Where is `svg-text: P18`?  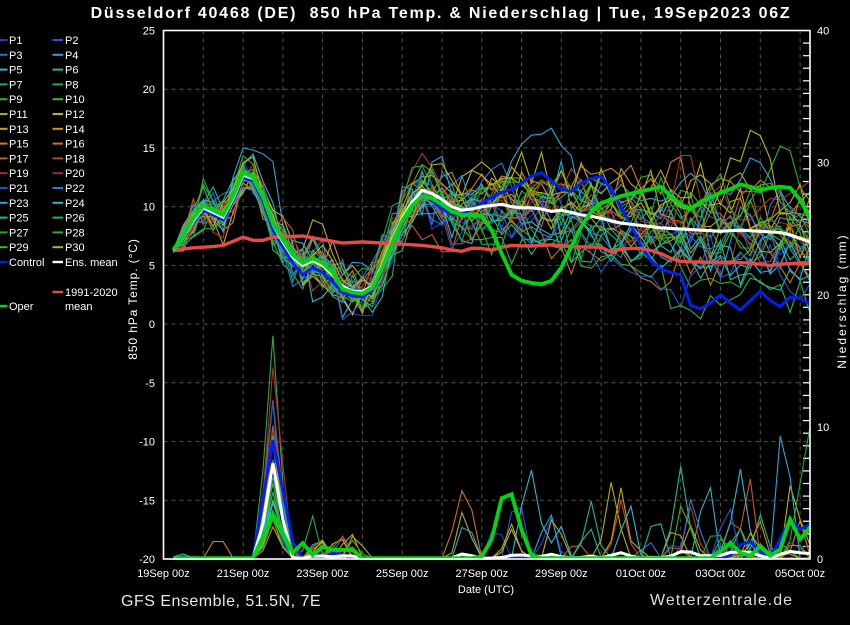
svg-text: P18 is located at coordinates (75, 159).